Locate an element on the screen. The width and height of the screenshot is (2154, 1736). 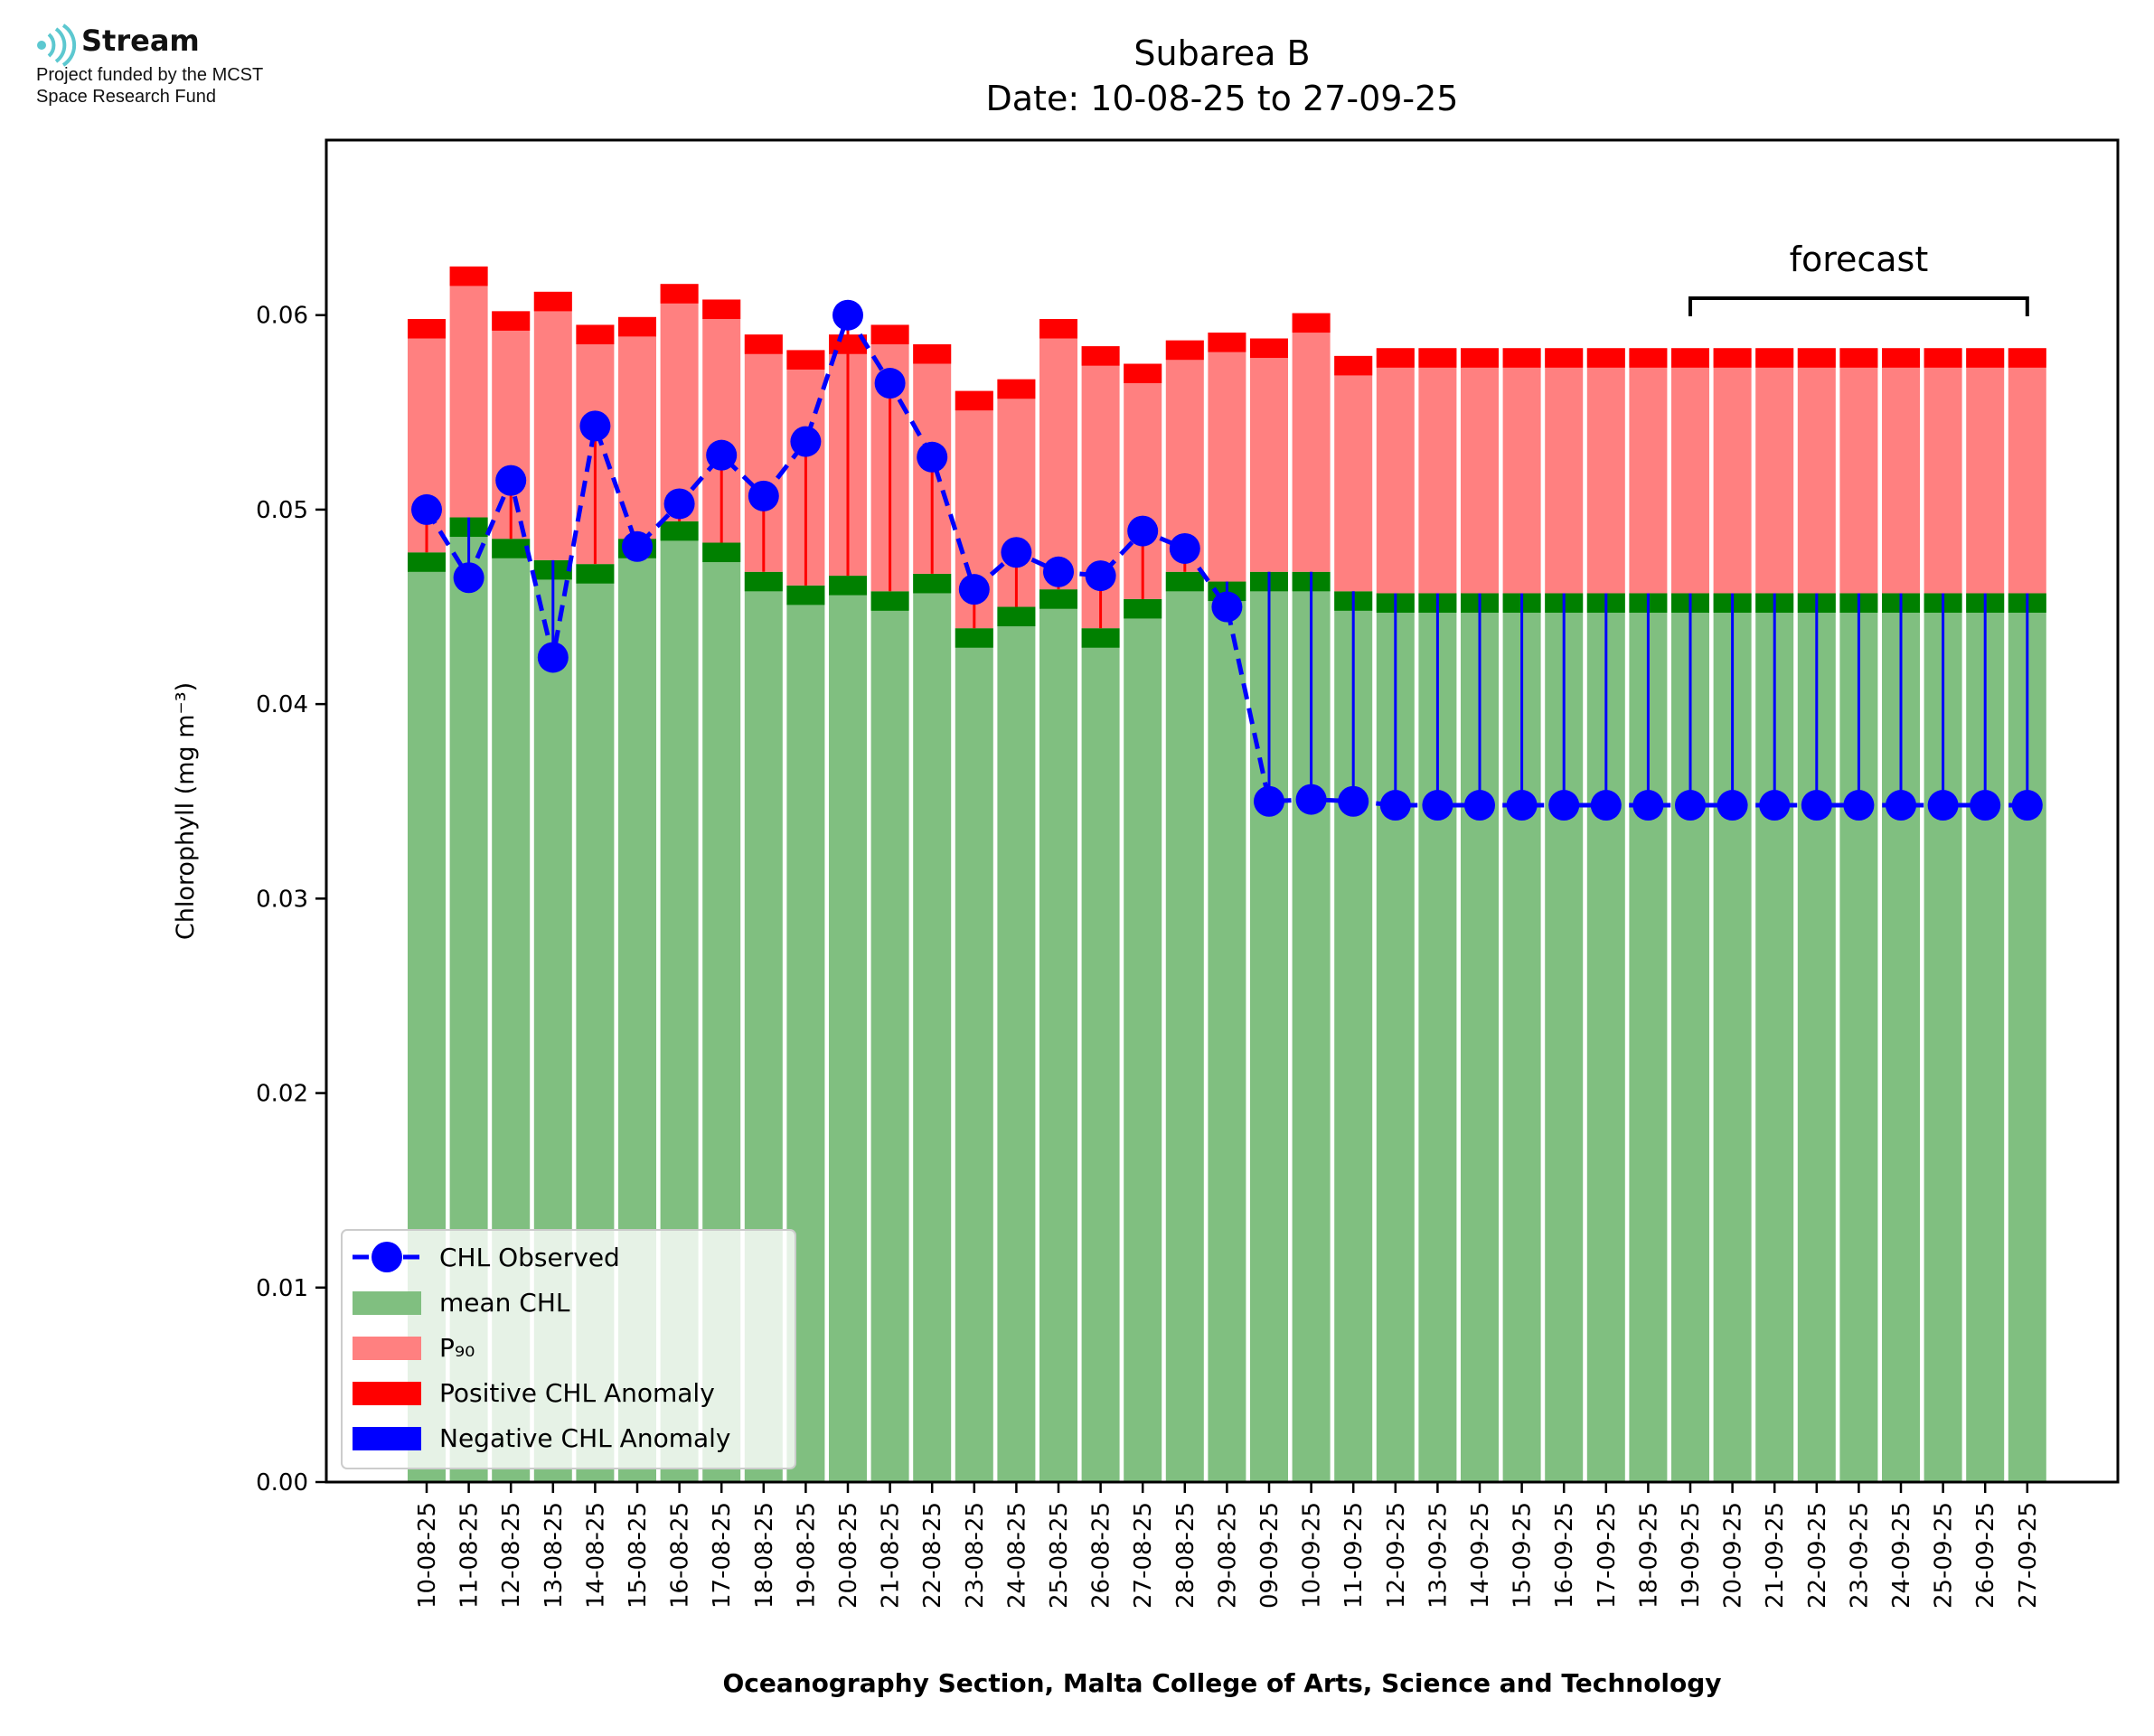
logo-funding-line-1: Project funded by the MCST is located at coordinates (150, 75).